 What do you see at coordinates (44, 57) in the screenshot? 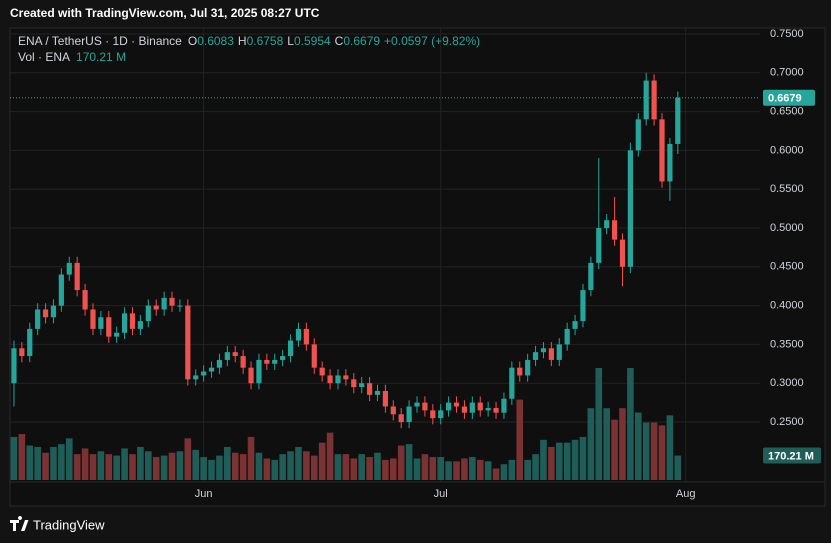
I see `volume-title: Vol · ENA` at bounding box center [44, 57].